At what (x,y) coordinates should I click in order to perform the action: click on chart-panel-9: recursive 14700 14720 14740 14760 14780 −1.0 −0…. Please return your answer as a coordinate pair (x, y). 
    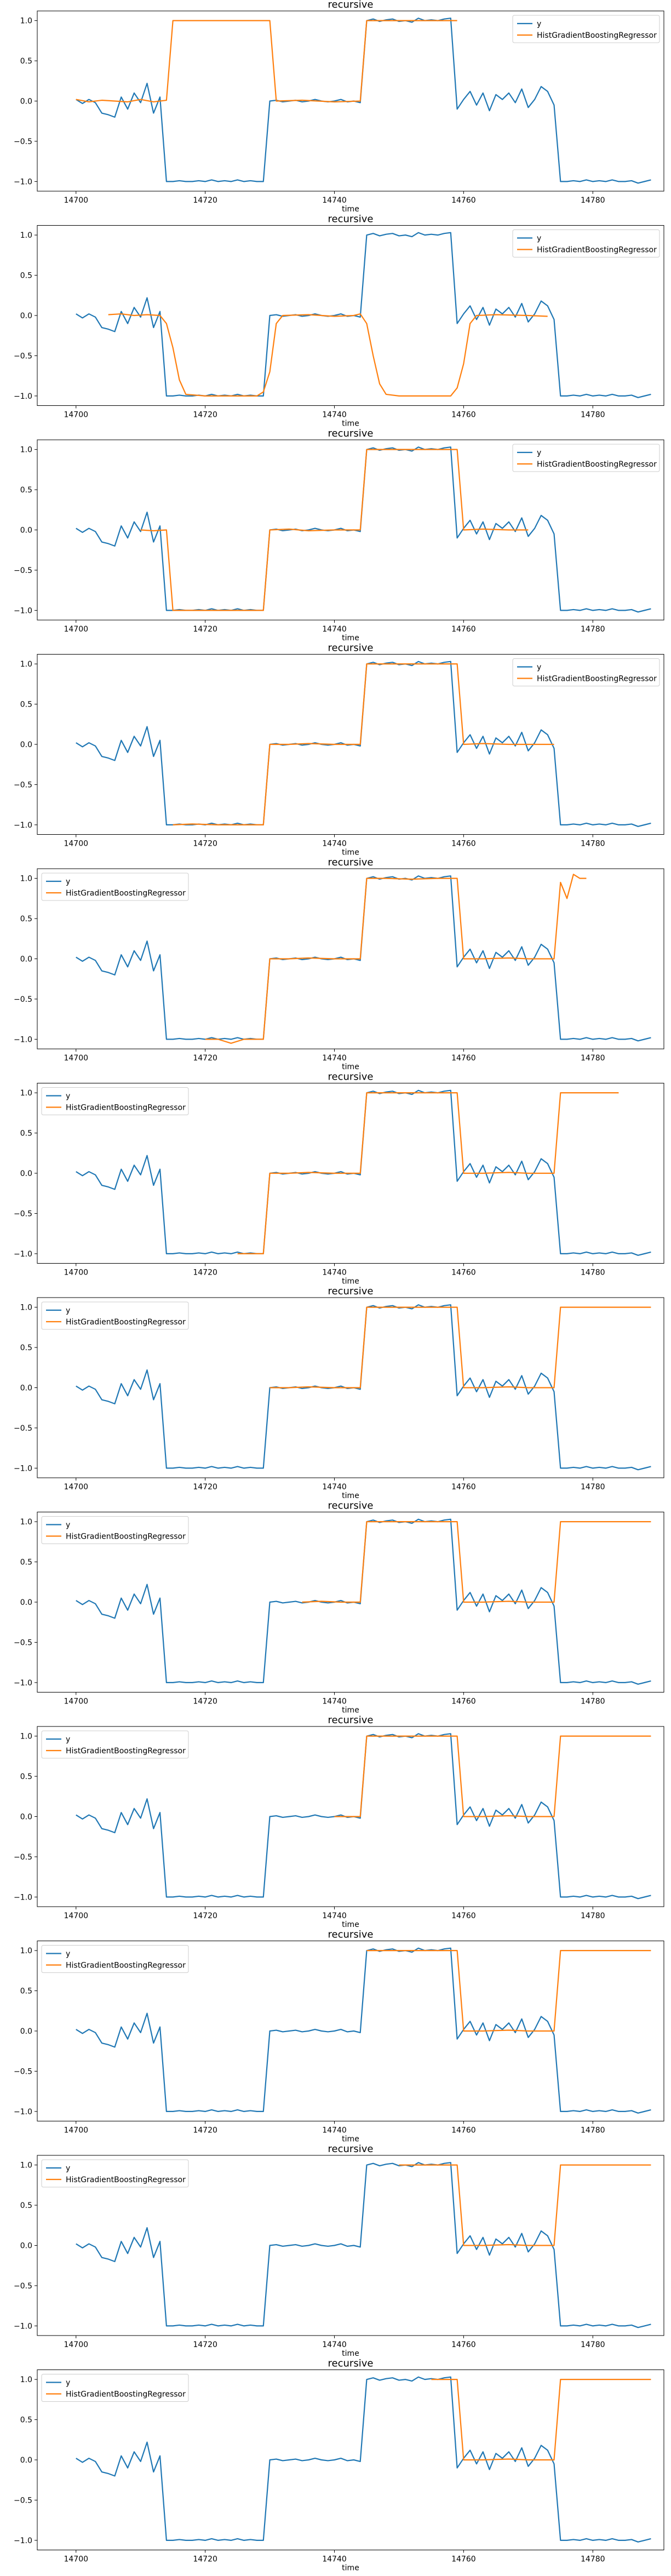
    Looking at the image, I should click on (339, 1822).